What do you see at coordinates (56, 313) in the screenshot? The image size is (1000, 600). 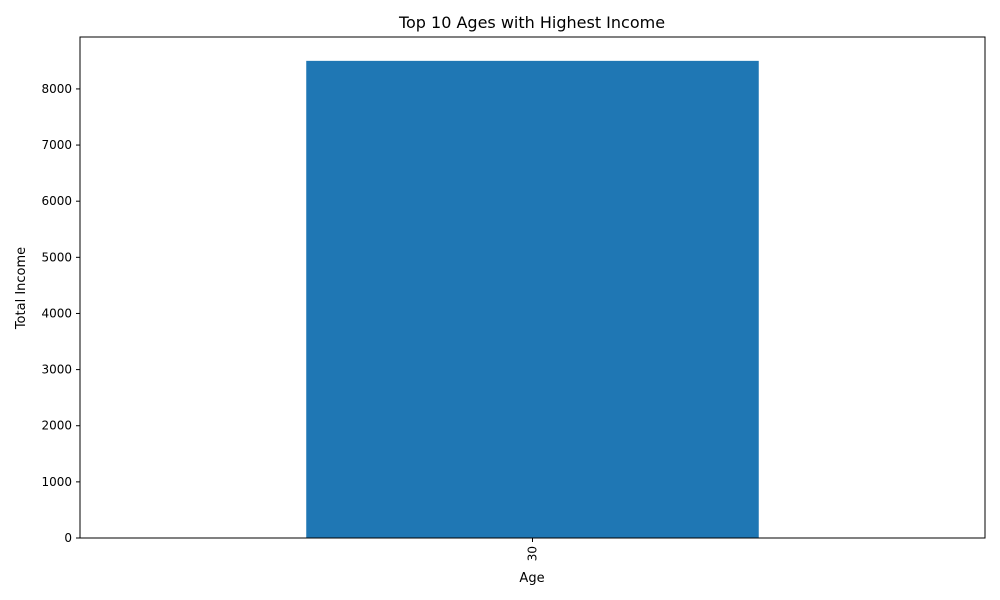 I see `y-tick-label: 4000` at bounding box center [56, 313].